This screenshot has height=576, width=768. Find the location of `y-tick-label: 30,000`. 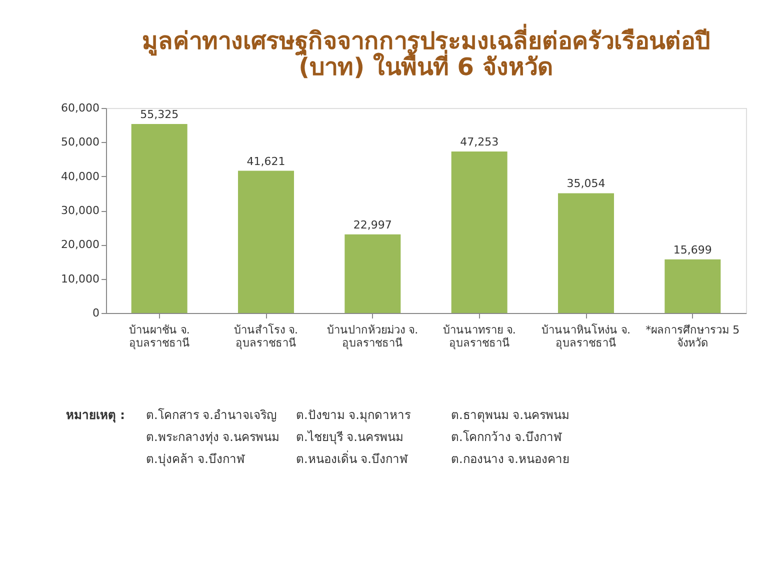

y-tick-label: 30,000 is located at coordinates (80, 210).